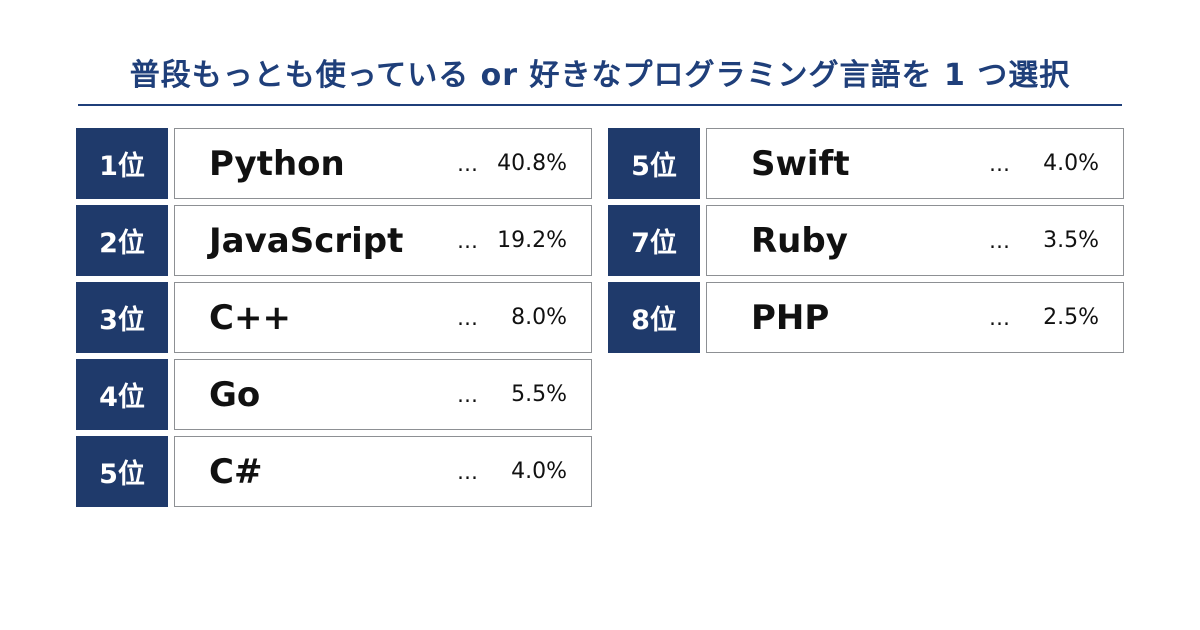 This screenshot has width=1200, height=630. I want to click on language-card: C# … 4.0%, so click(383, 471).